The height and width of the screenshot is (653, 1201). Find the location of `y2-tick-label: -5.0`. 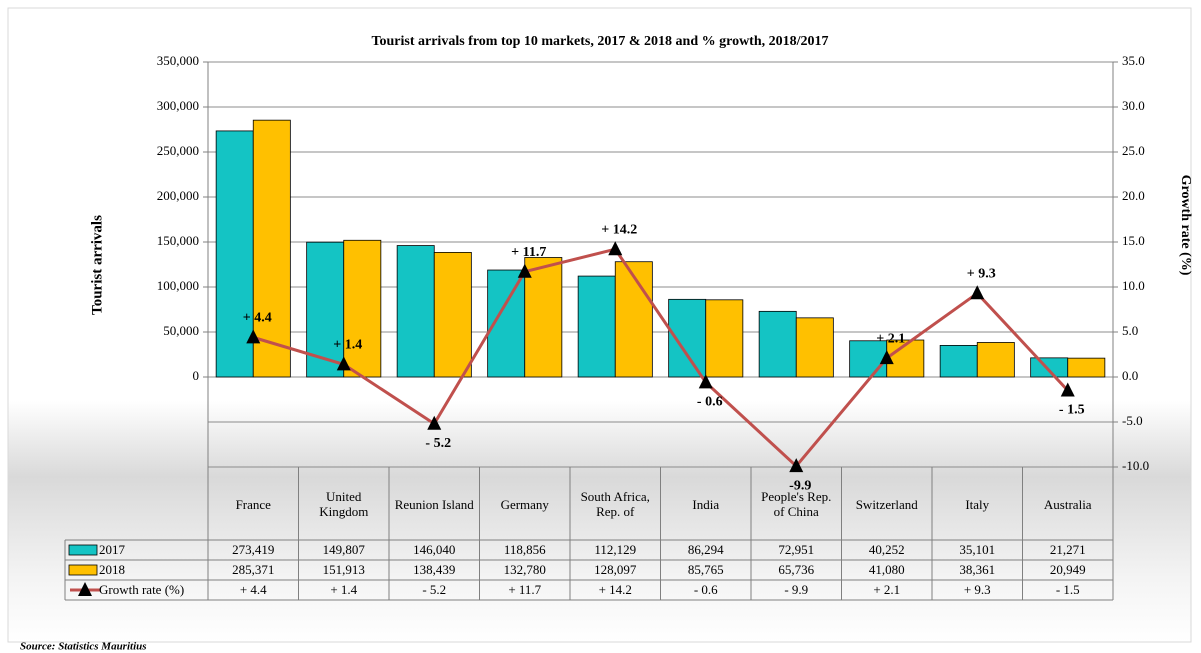

y2-tick-label: -5.0 is located at coordinates (1132, 420).